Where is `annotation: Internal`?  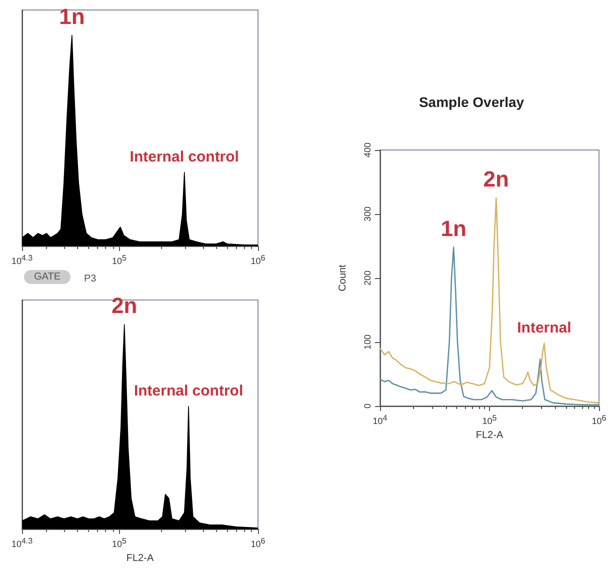
annotation: Internal is located at coordinates (544, 327).